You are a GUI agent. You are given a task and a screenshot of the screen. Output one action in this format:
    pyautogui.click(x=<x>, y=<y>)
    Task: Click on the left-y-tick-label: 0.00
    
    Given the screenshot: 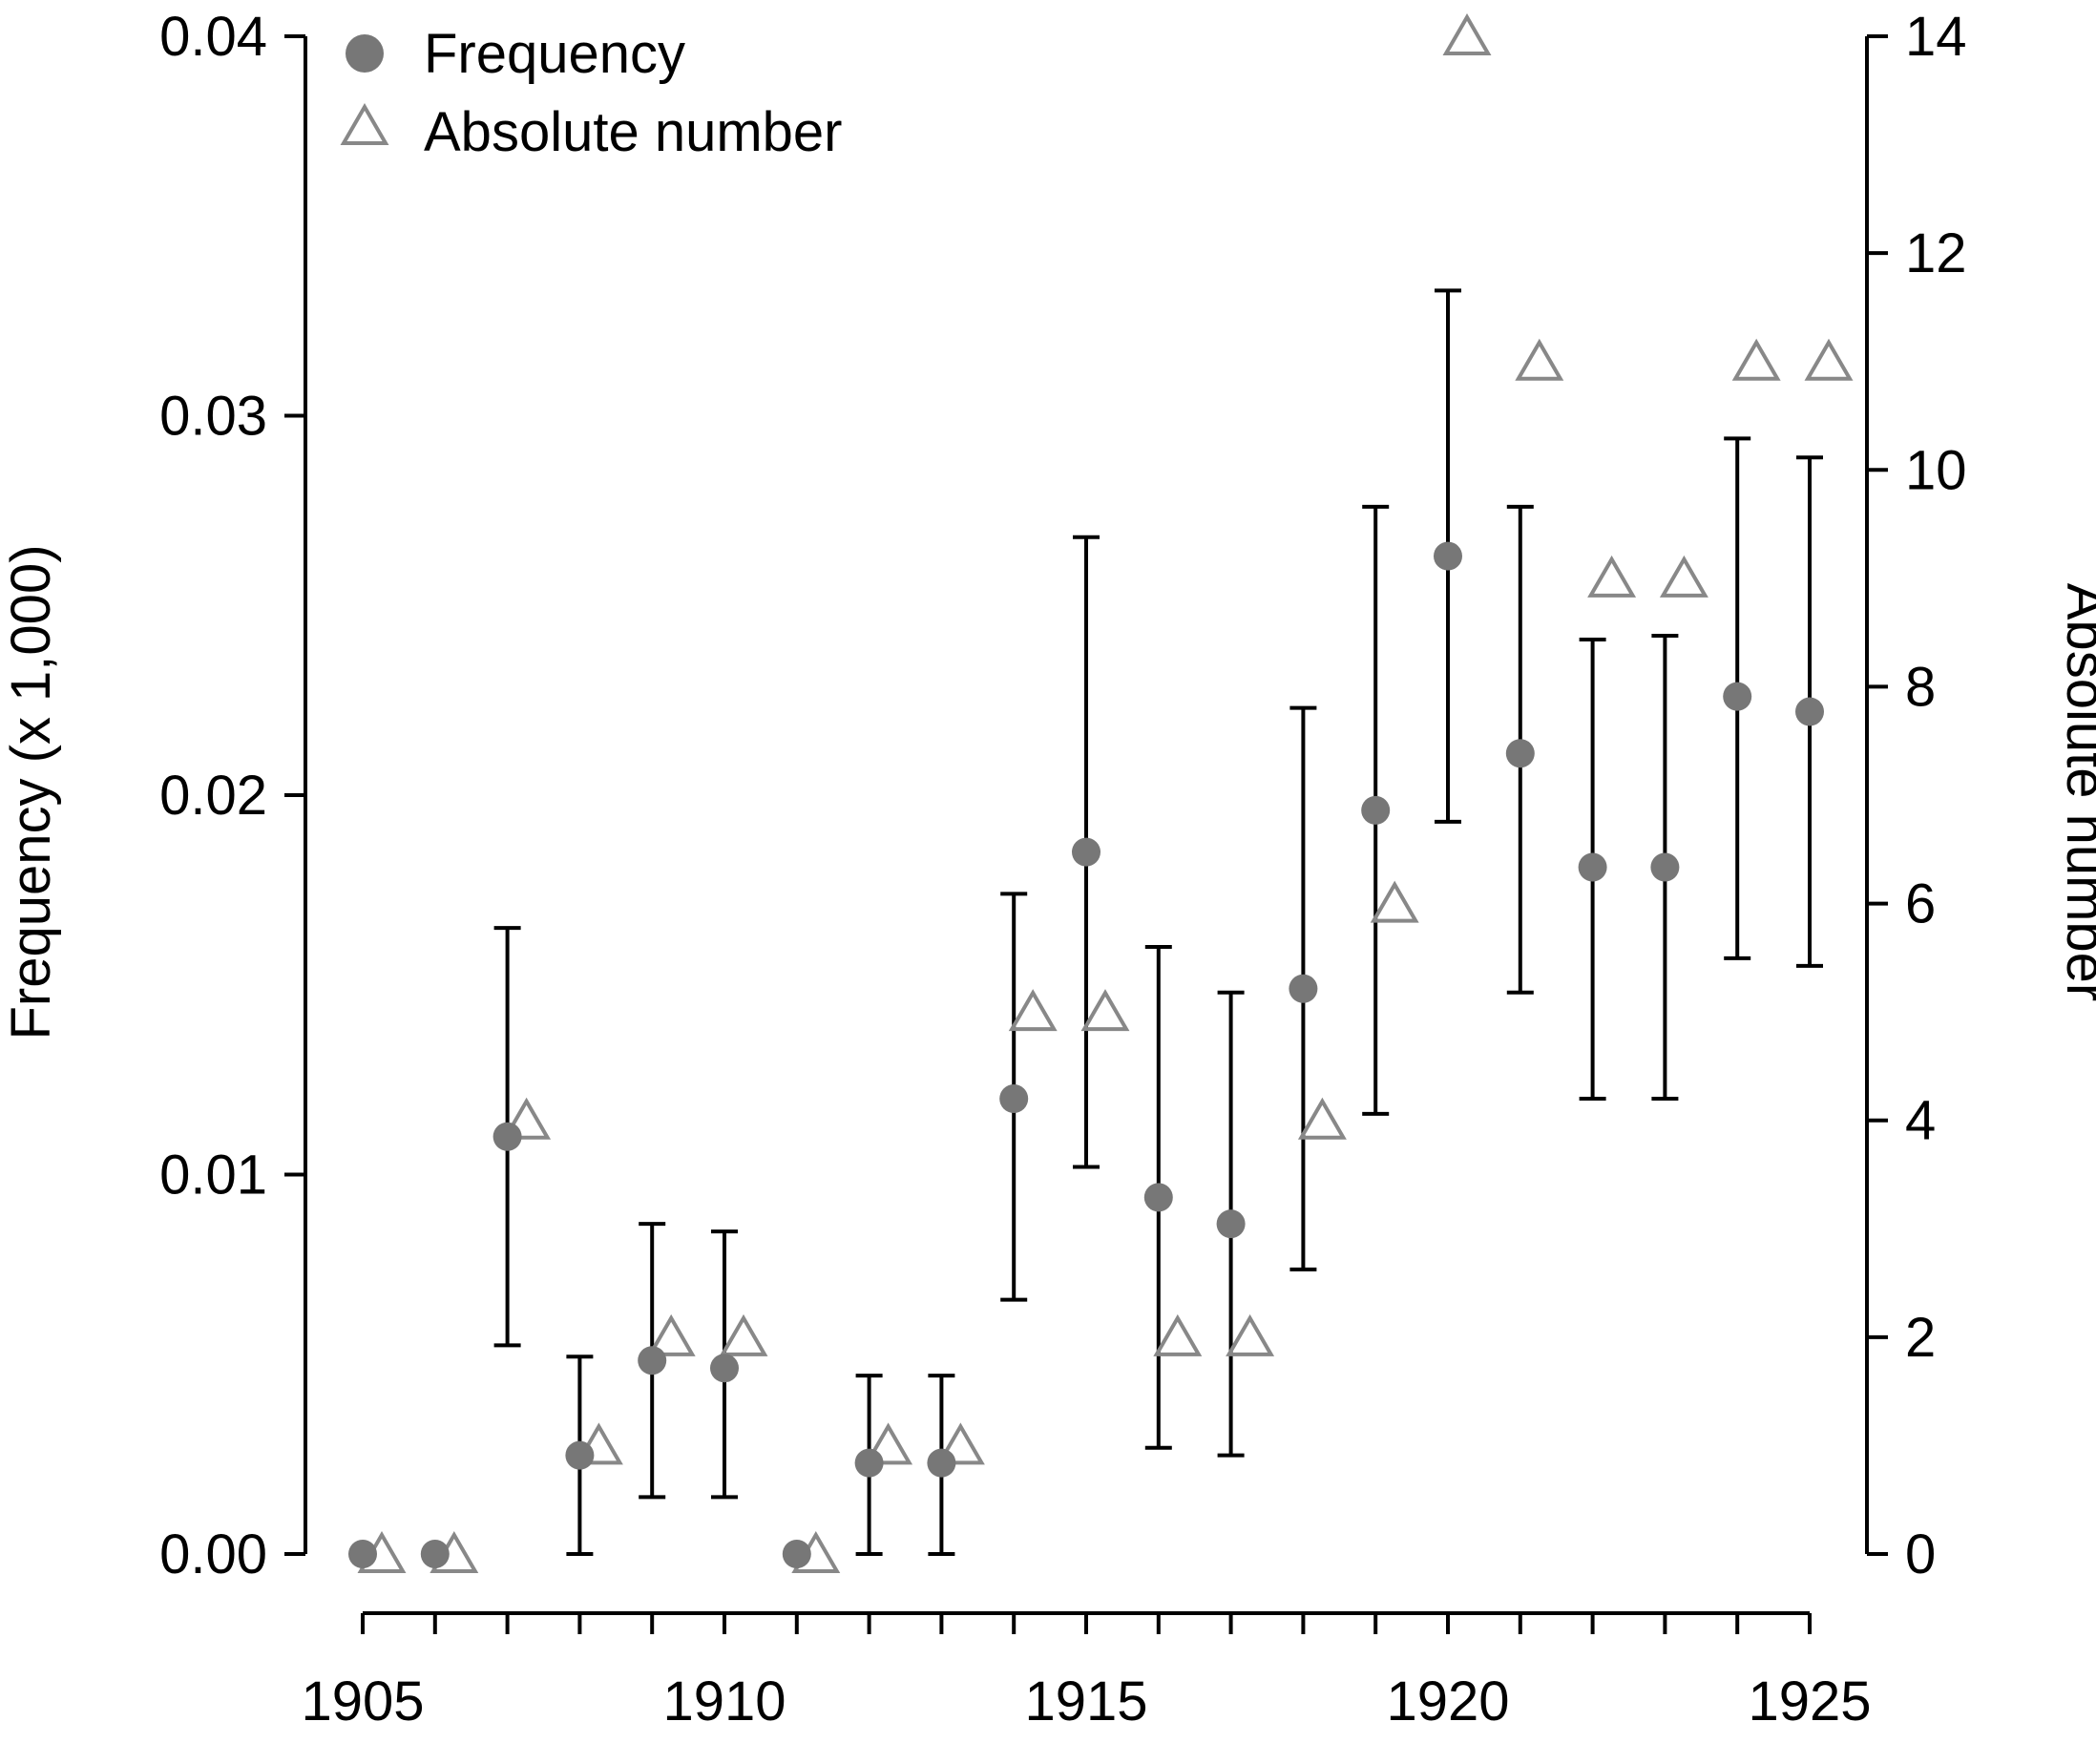 What is the action you would take?
    pyautogui.click(x=213, y=1555)
    